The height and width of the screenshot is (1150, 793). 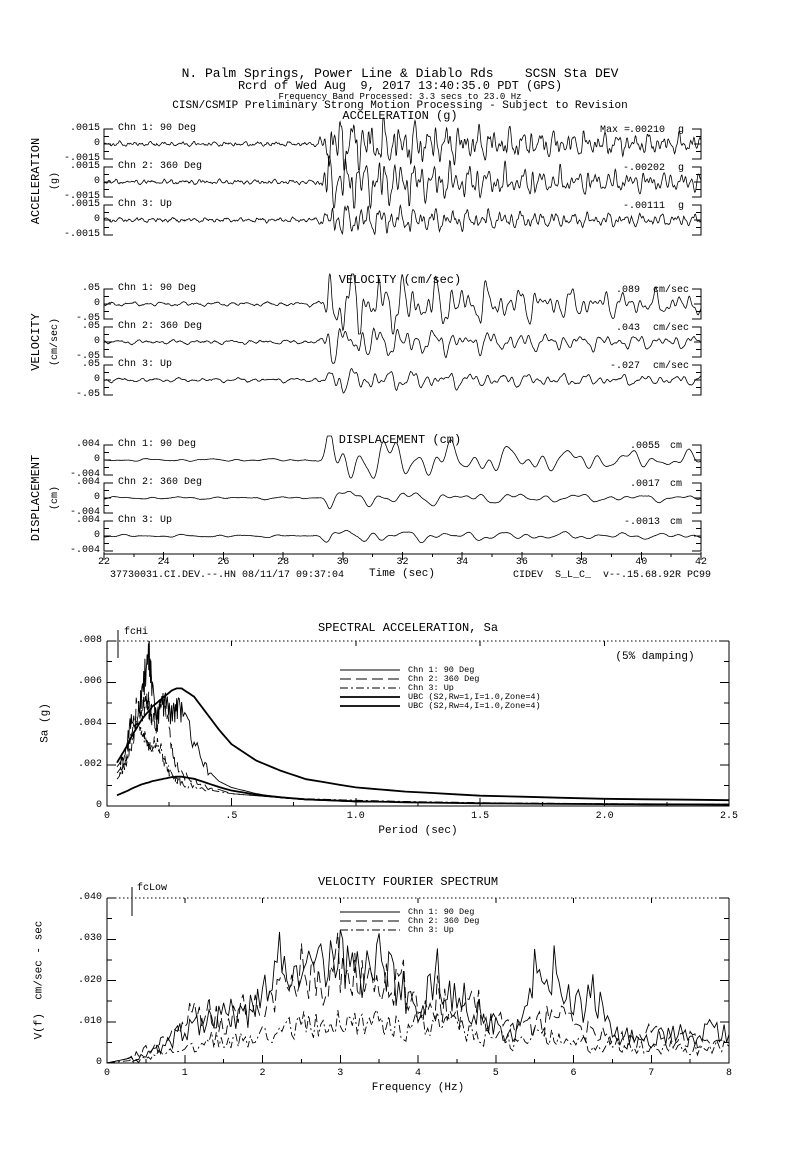 What do you see at coordinates (474, 697) in the screenshot?
I see `sa-legend-label: UBC (S2,Rw=1,I=1.0,Zone=4)` at bounding box center [474, 697].